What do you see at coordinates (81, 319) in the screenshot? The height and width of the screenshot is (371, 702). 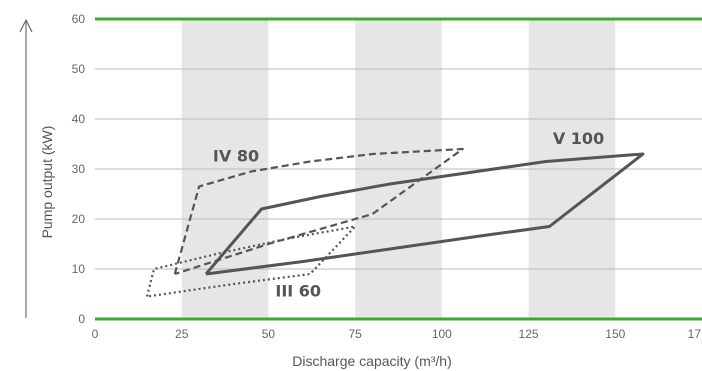 I see `y-tick-label-0: 0` at bounding box center [81, 319].